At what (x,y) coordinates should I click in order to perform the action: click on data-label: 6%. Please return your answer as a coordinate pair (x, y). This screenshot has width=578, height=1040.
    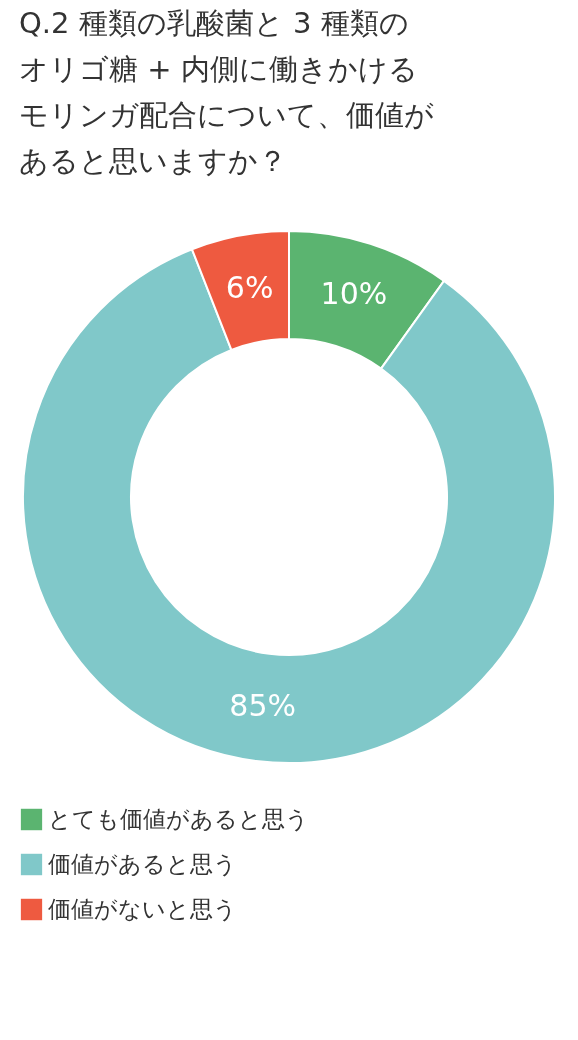
    Looking at the image, I should click on (249, 287).